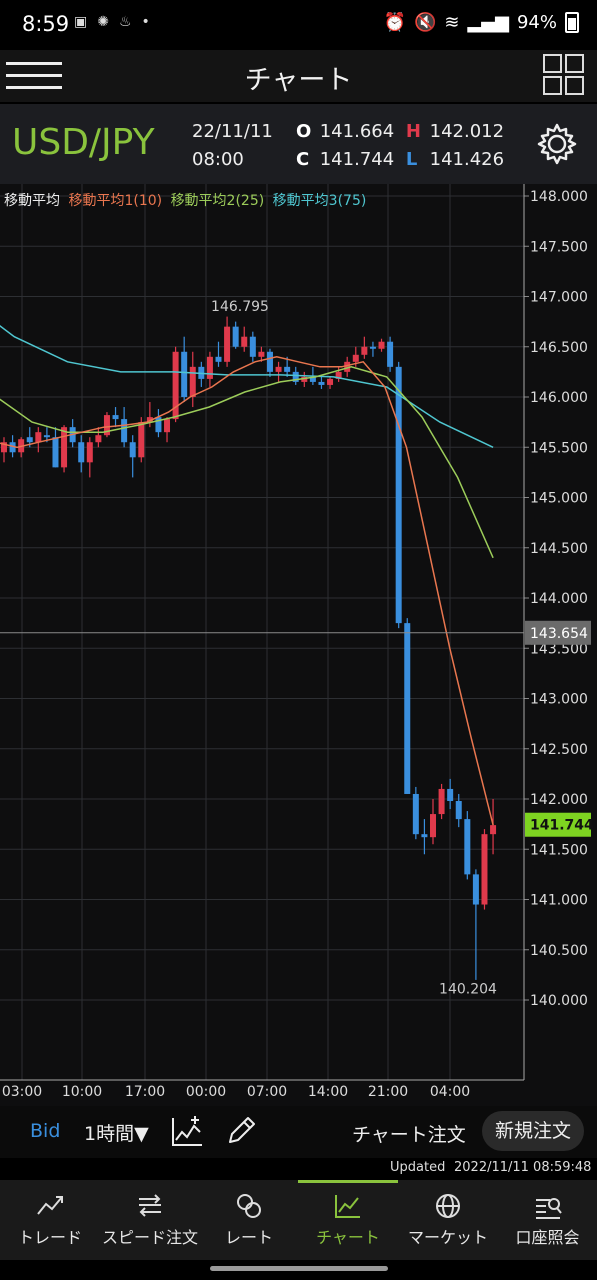 The image size is (597, 1280). What do you see at coordinates (348, 1220) in the screenshot?
I see `nav-chart: チャート` at bounding box center [348, 1220].